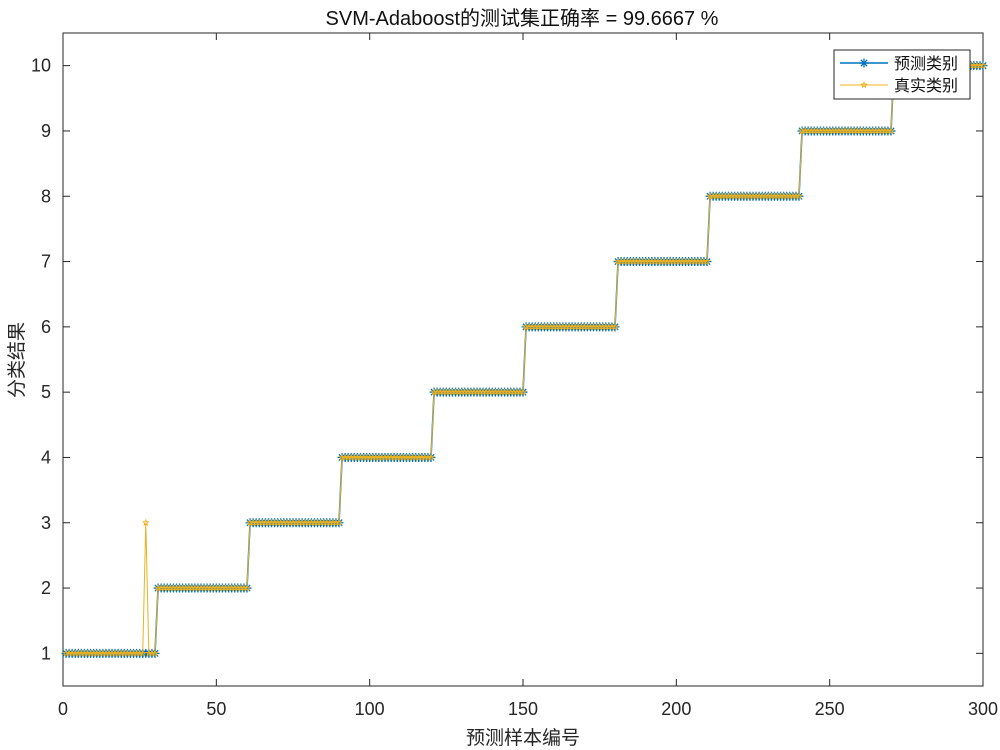  Describe the element at coordinates (17, 360) in the screenshot. I see `y-axis-label: 分类结果` at that location.